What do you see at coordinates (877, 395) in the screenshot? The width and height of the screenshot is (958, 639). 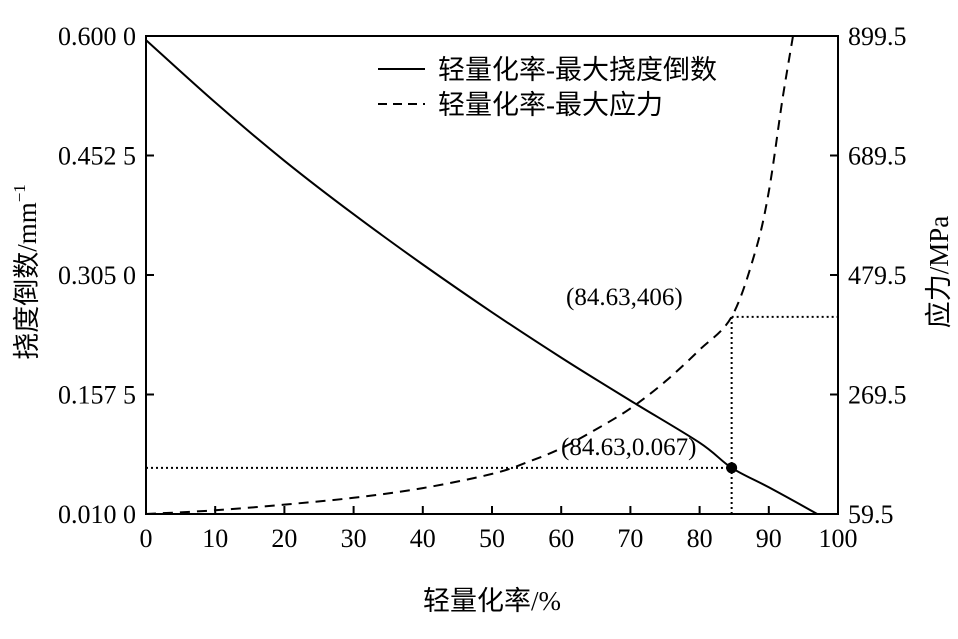 I see `right-tick-label: 269.5` at bounding box center [877, 395].